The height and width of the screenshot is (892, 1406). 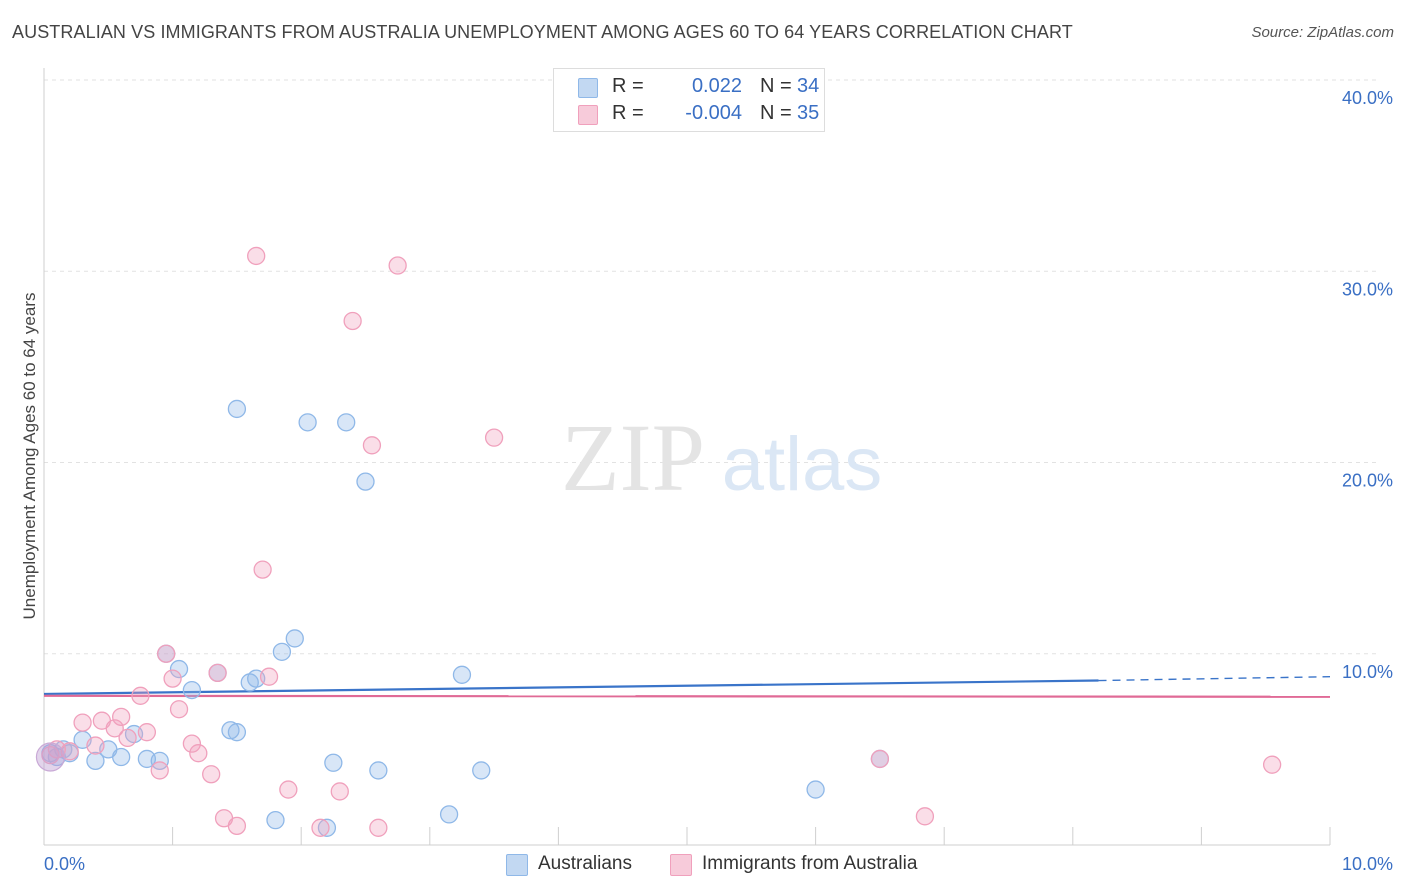 I want to click on y-tick-label-0: 10.0%, so click(x=1367, y=672).